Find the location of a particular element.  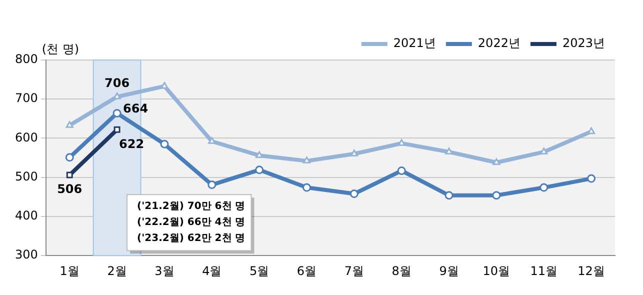

x-tick-label: 4월 is located at coordinates (212, 271).